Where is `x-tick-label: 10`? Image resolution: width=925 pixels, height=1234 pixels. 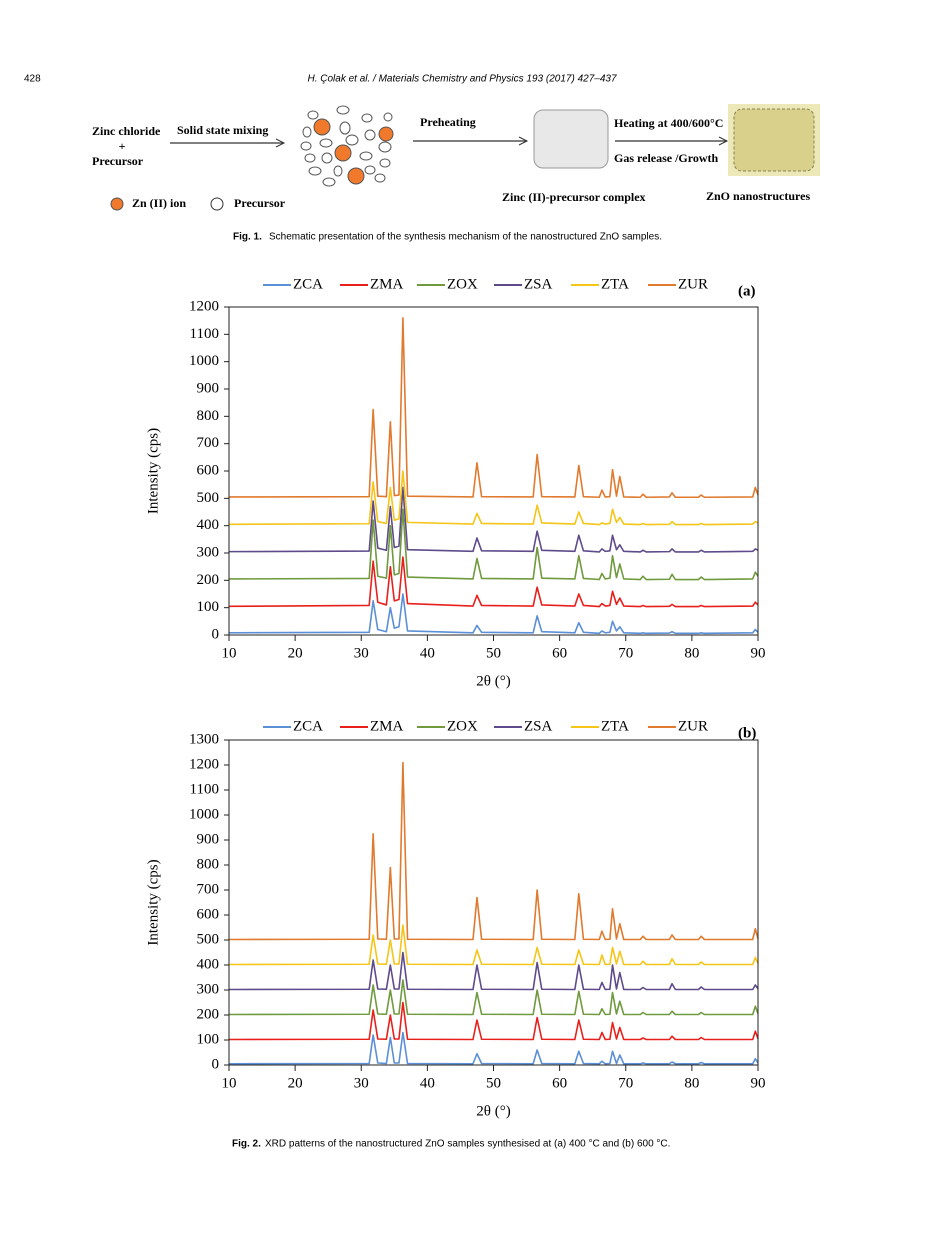 x-tick-label: 10 is located at coordinates (229, 653).